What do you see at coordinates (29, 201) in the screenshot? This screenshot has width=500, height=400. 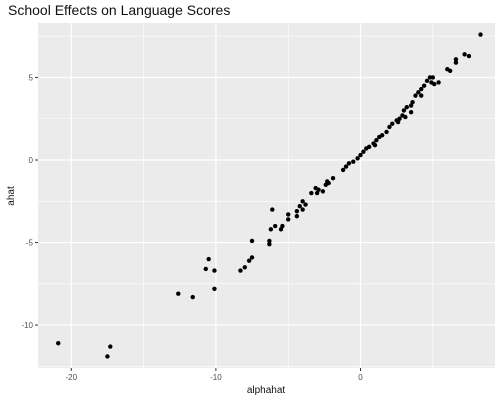 I see `y-axis-ticks: -10 -5 0 5` at bounding box center [29, 201].